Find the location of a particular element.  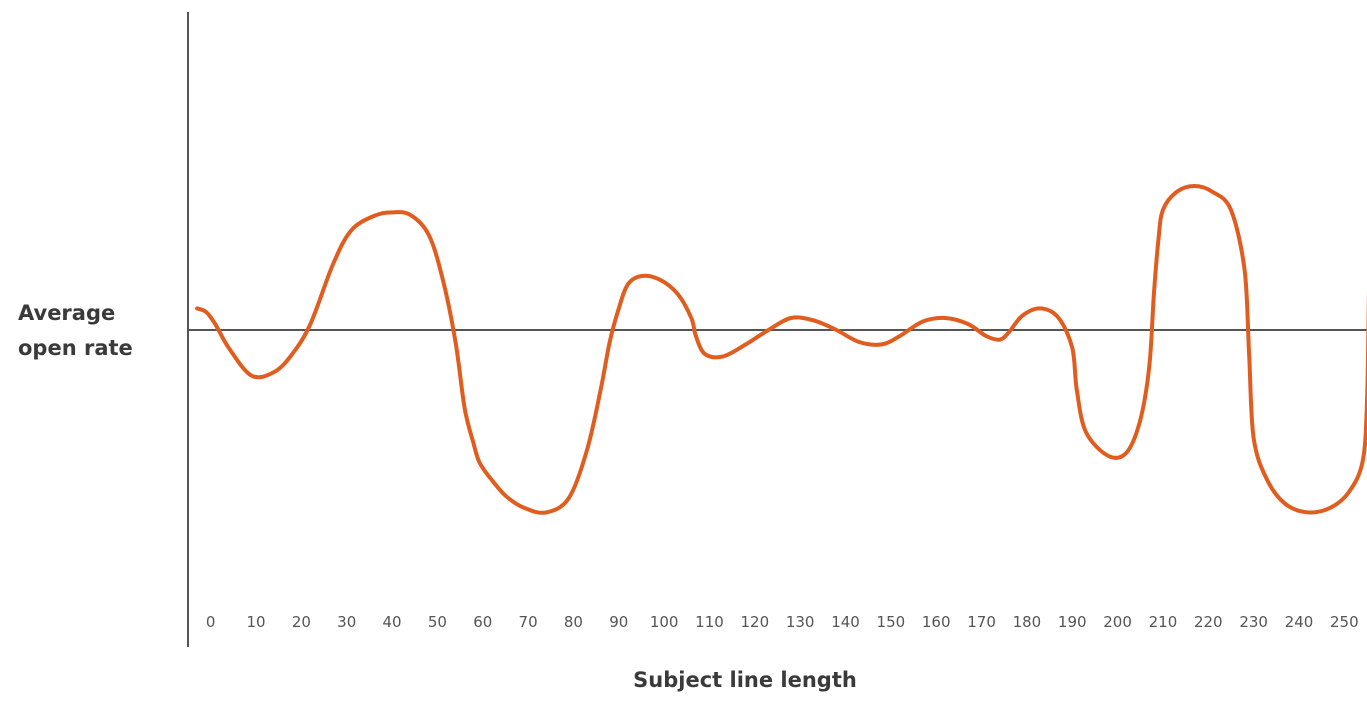

x-tick-label: 160 is located at coordinates (936, 622).